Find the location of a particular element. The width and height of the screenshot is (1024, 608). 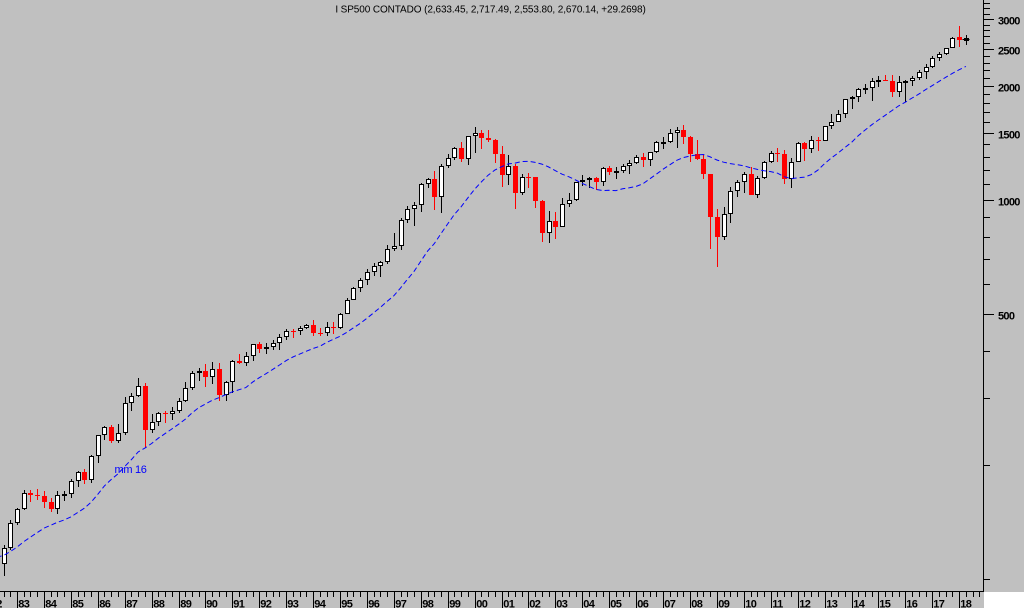

svg-text: 97 is located at coordinates (400, 603).